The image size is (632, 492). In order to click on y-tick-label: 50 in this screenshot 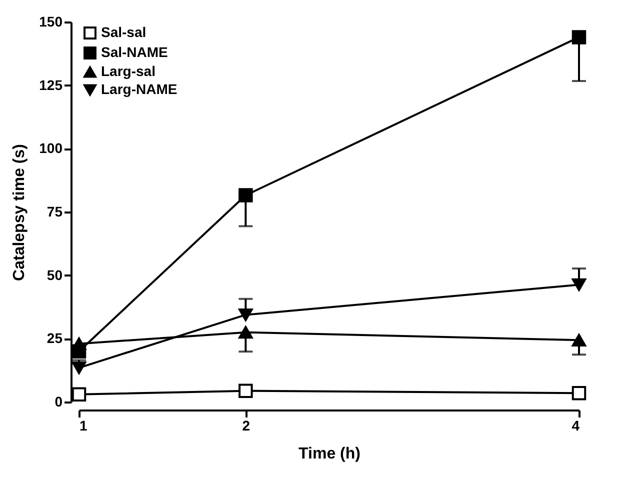, I will do `click(54, 274)`.